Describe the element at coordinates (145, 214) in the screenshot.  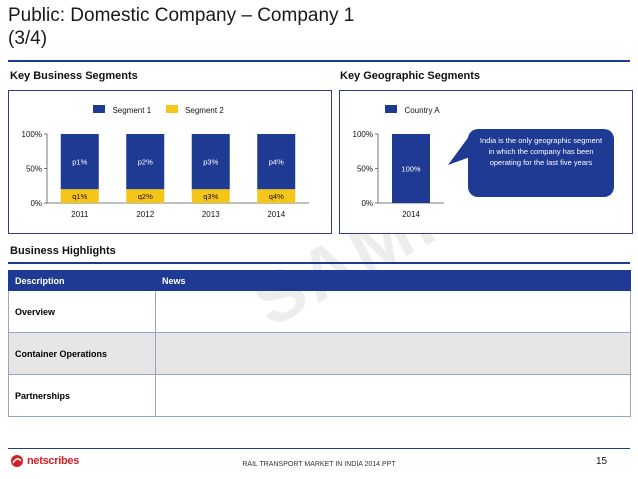
I see `x-tick-label: 2012` at that location.